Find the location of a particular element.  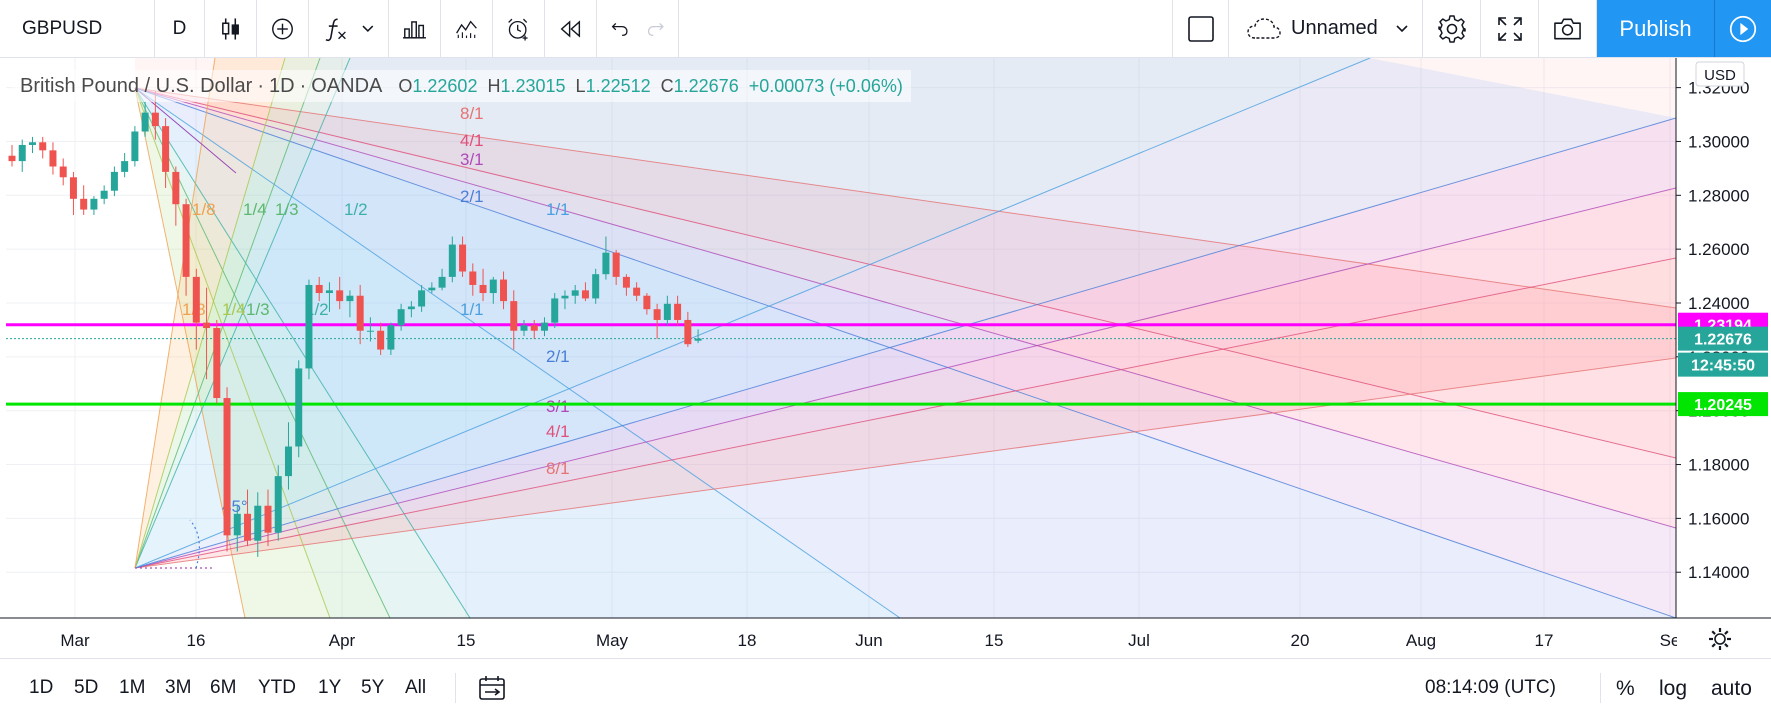

templates-button is located at coordinates (467, 28).